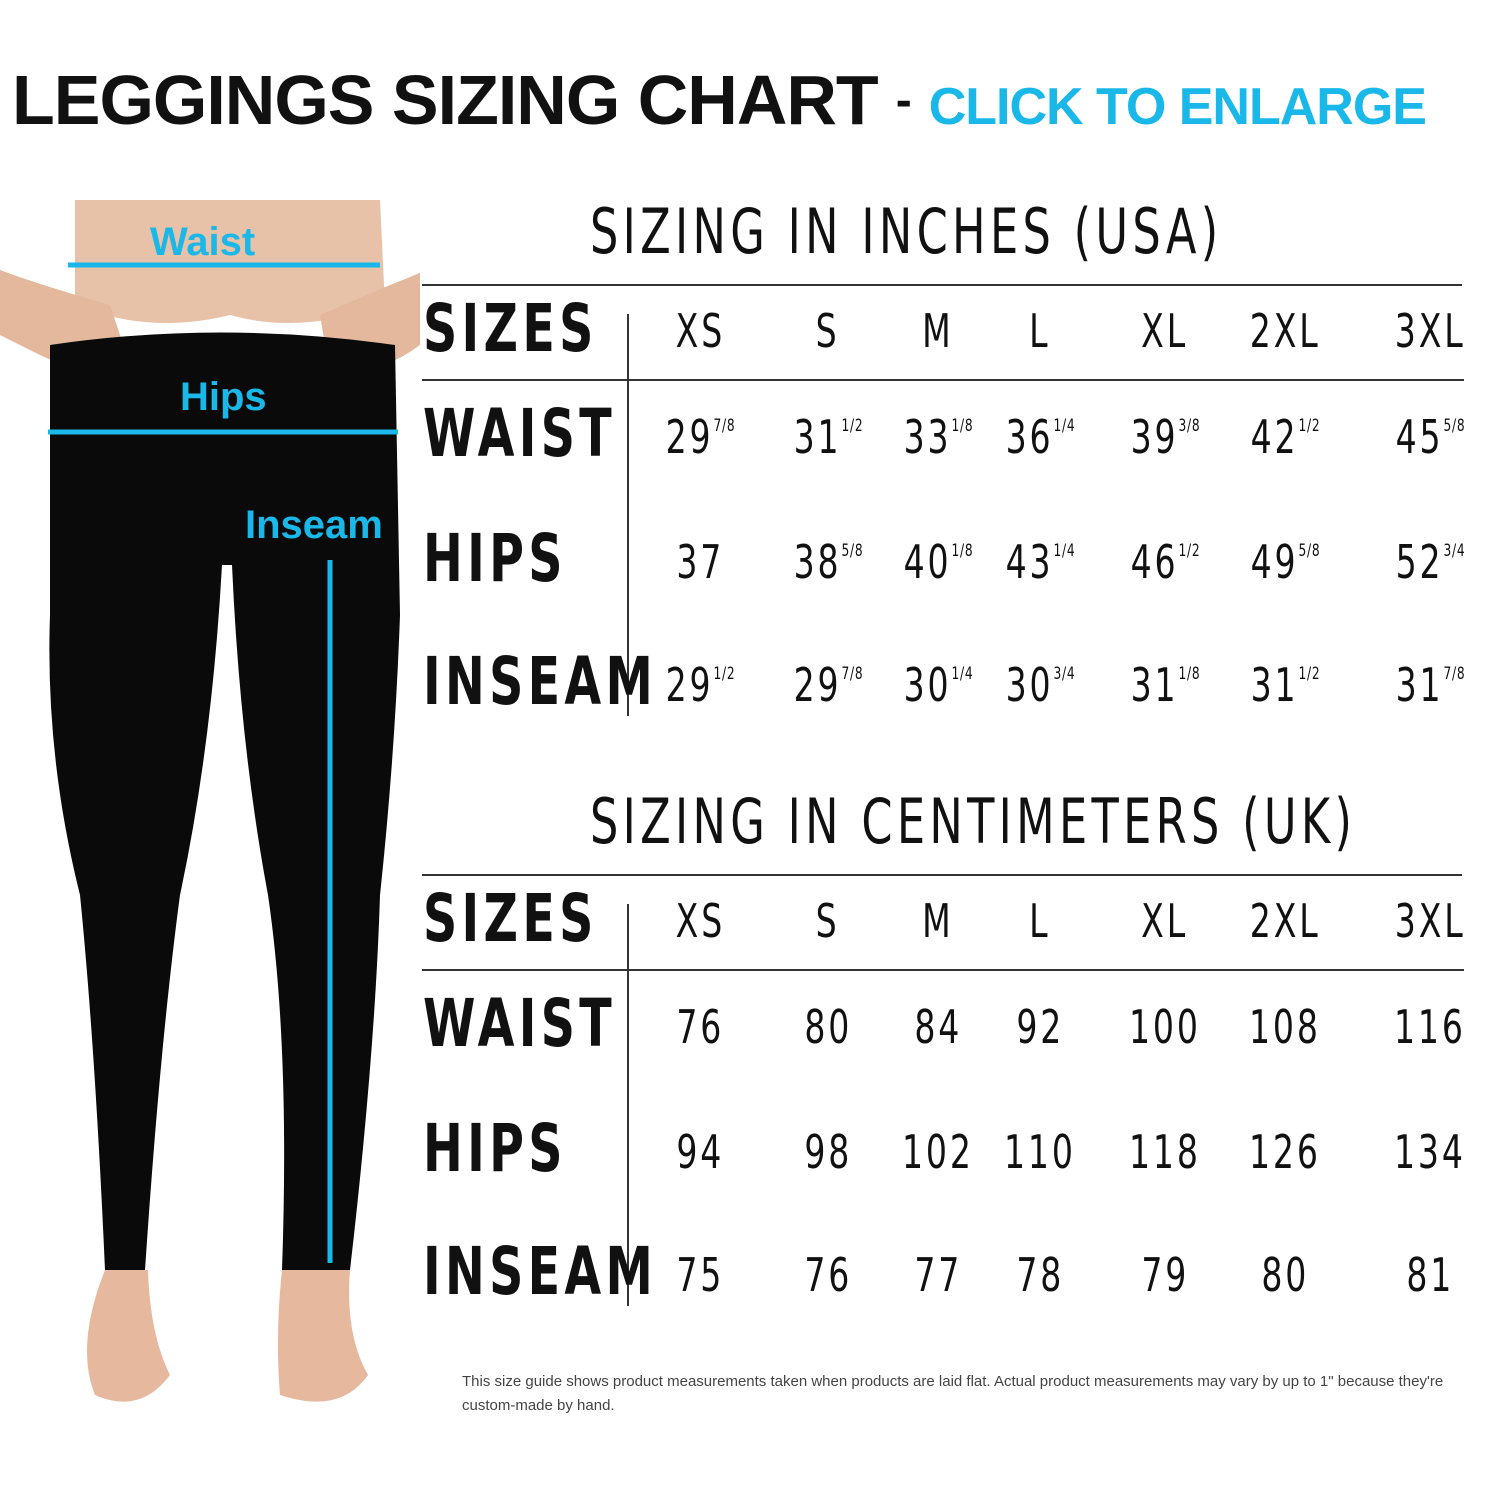 The image size is (1500, 1500). What do you see at coordinates (927, 562) in the screenshot?
I see `whole-value: 40` at bounding box center [927, 562].